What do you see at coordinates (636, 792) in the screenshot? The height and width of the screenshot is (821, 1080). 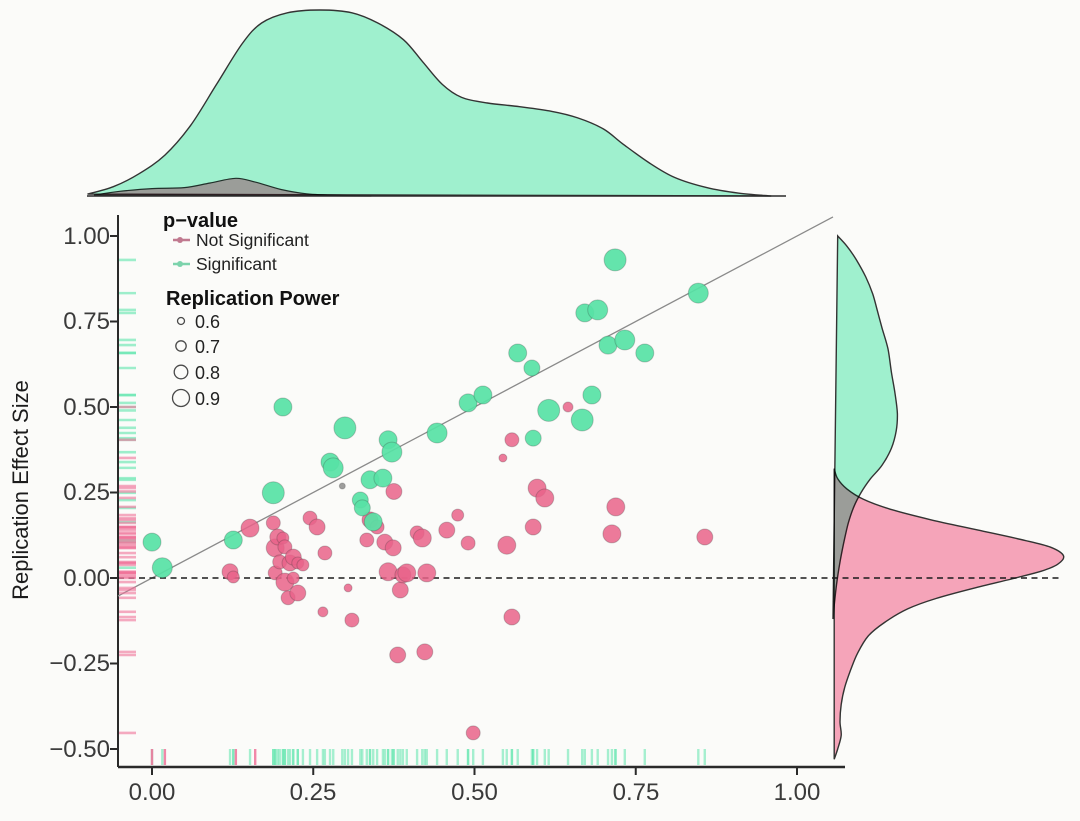 I see `x-tick-0.75: 0.75` at bounding box center [636, 792].